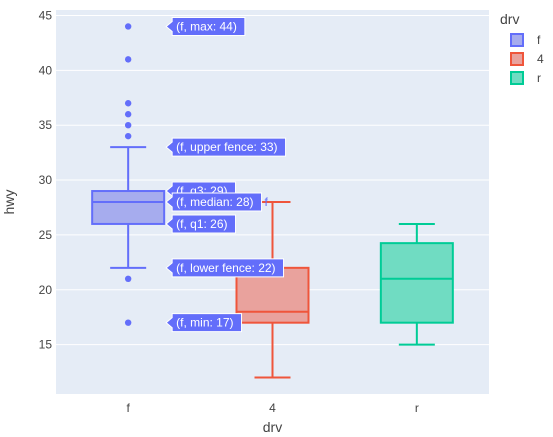  Describe the element at coordinates (539, 78) in the screenshot. I see `legend-label: r` at that location.